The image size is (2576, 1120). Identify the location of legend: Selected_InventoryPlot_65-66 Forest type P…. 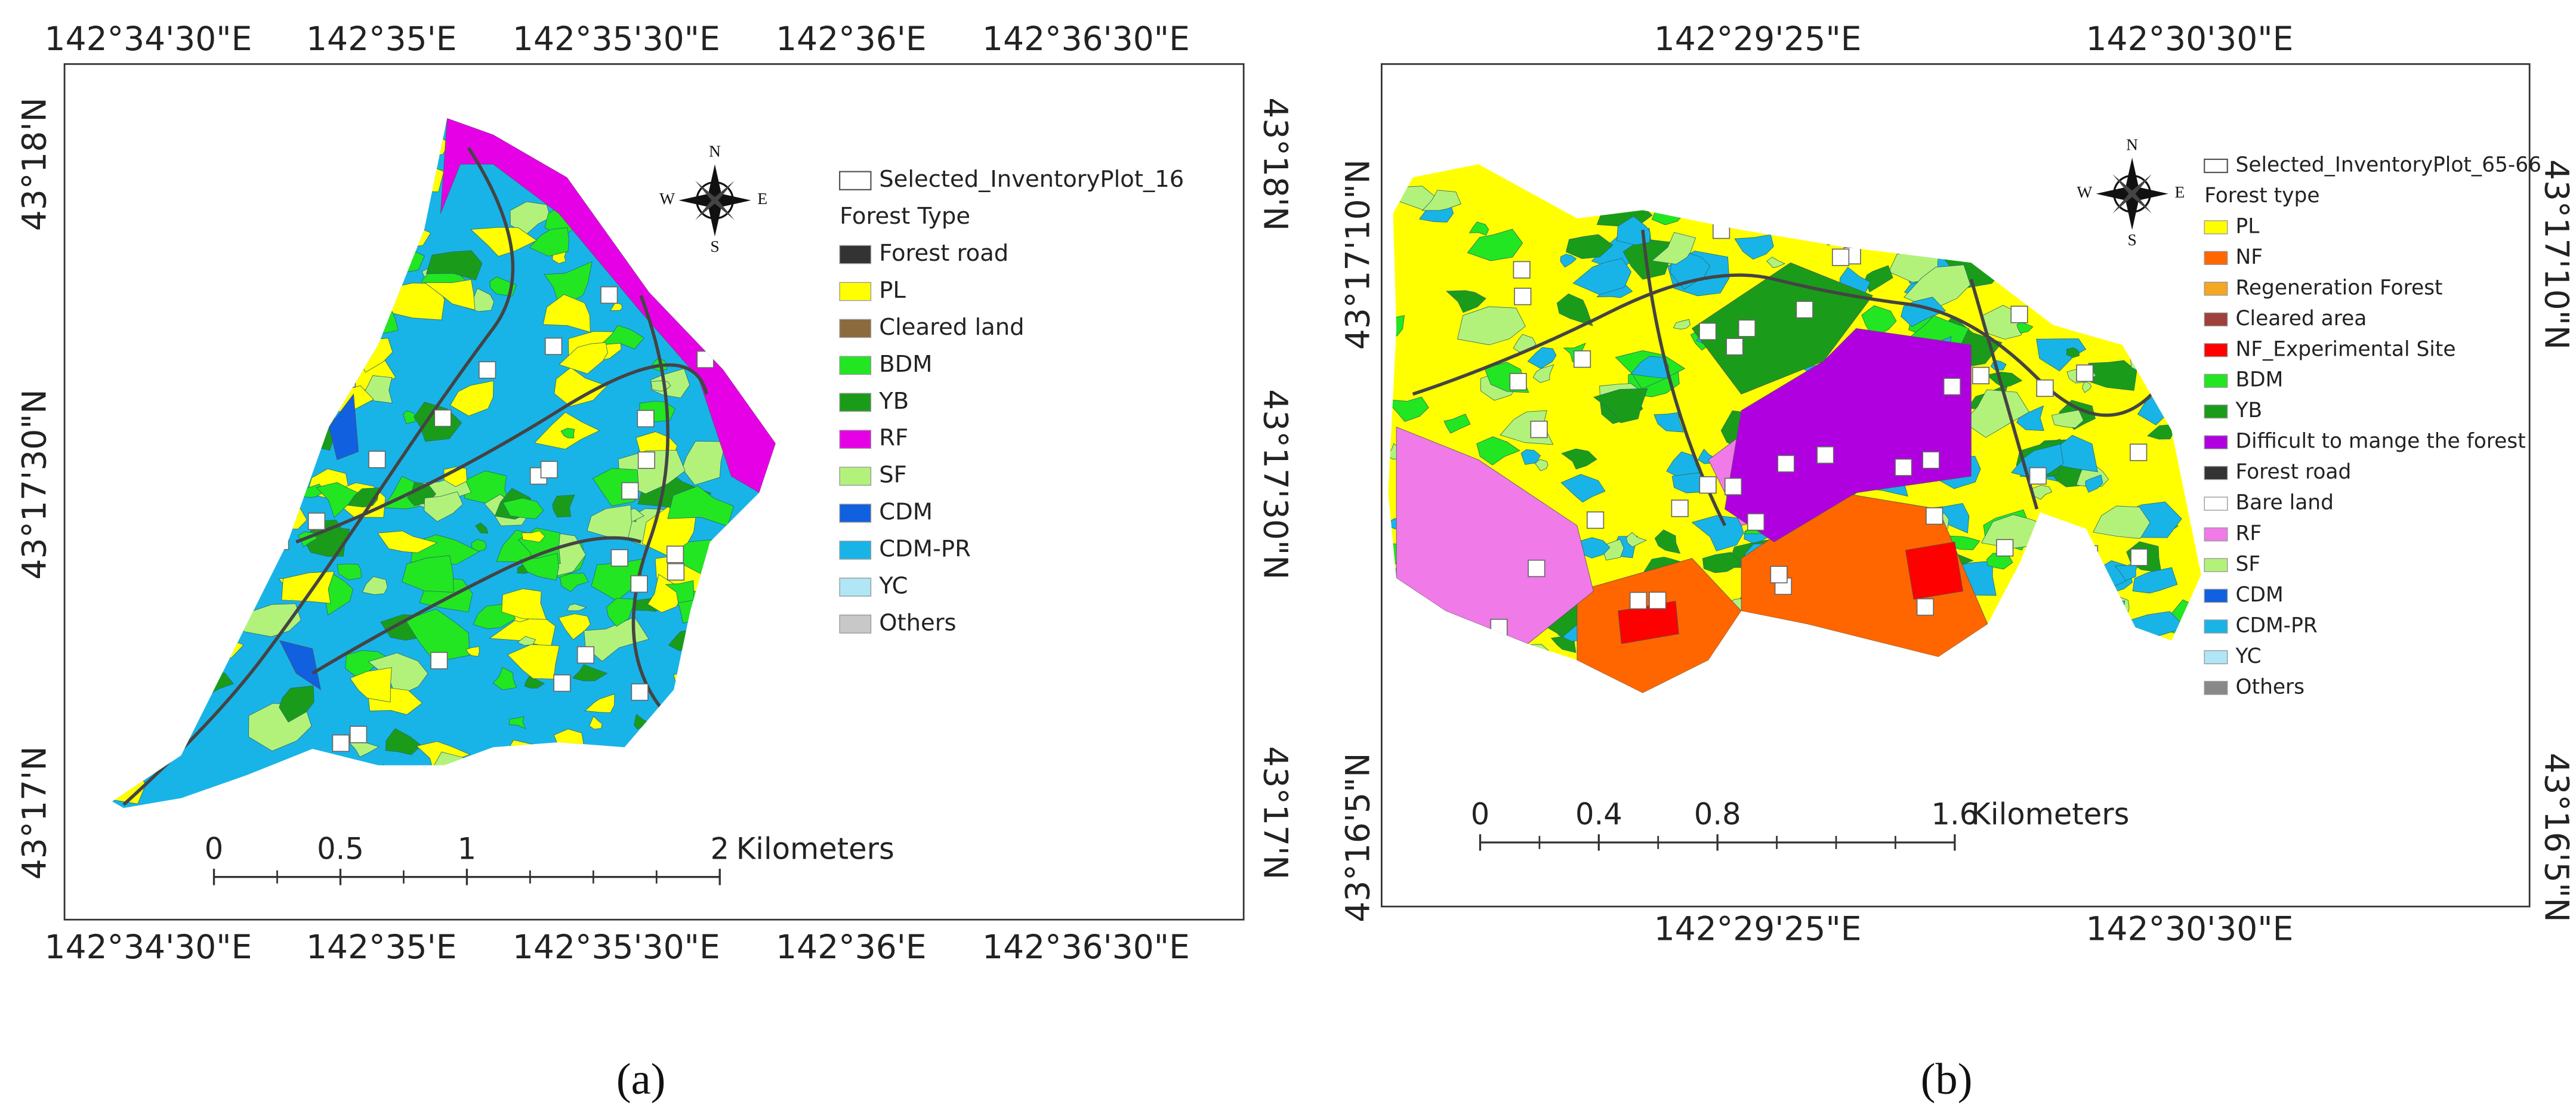
(2373, 426).